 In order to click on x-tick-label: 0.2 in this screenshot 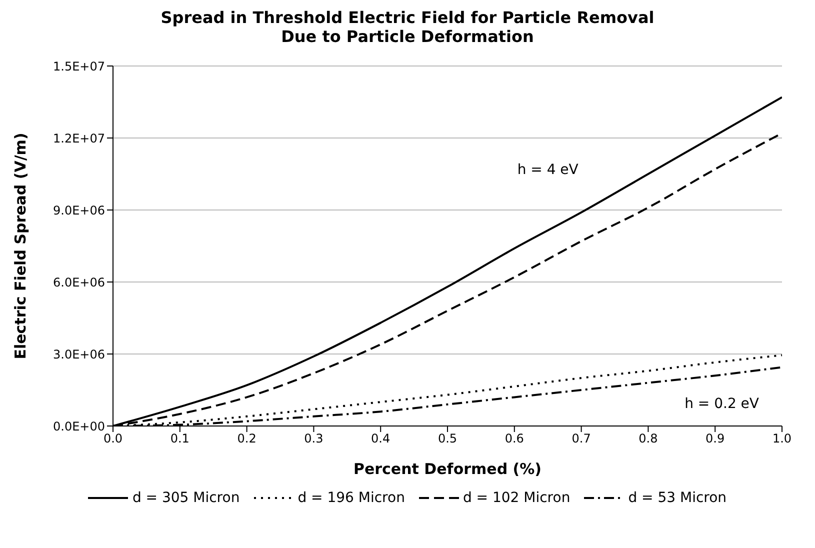, I will do `click(246, 439)`.